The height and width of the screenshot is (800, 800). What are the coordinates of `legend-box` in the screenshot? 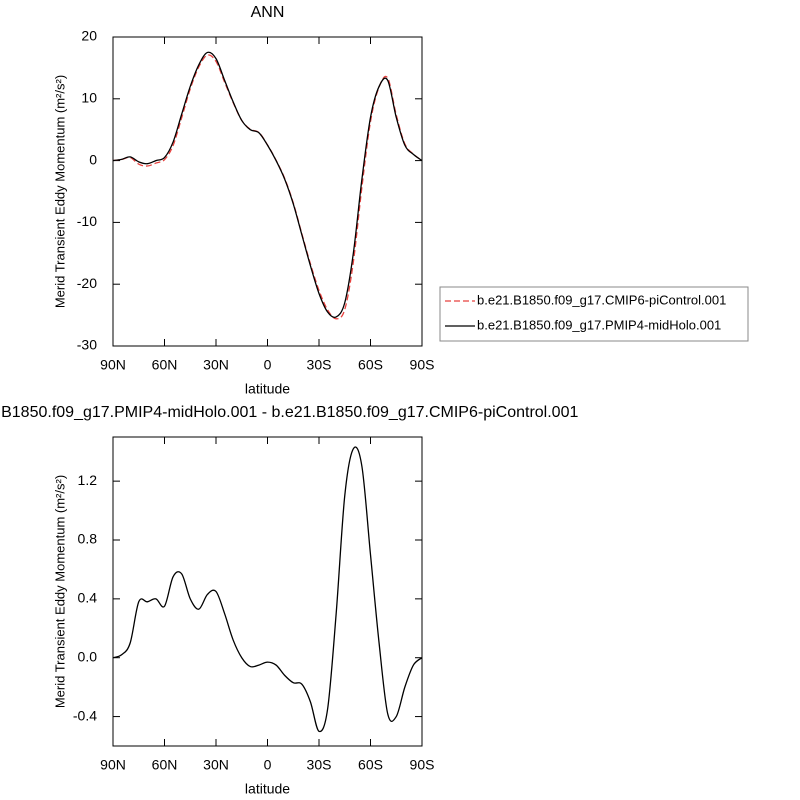 It's located at (594, 314).